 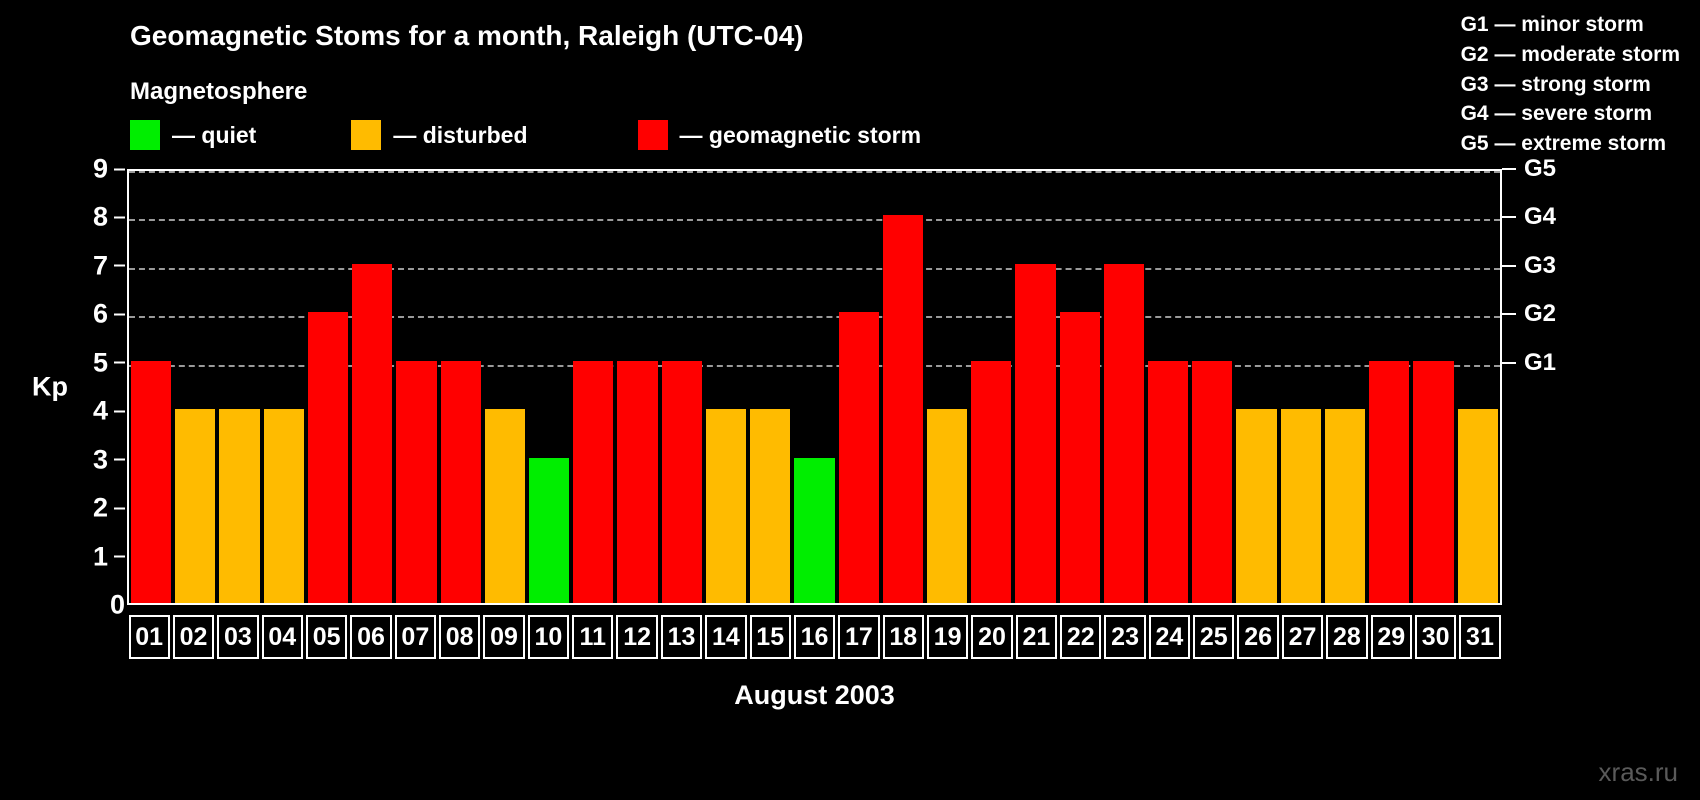 What do you see at coordinates (1169, 637) in the screenshot?
I see `day-label-box: 24` at bounding box center [1169, 637].